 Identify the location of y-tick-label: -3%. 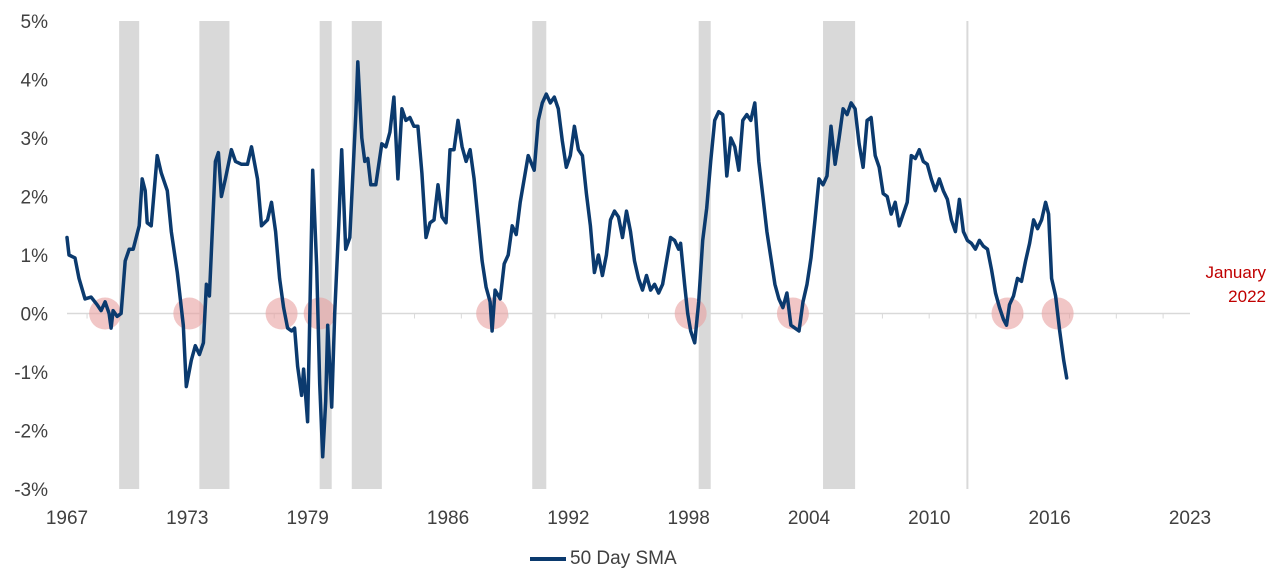
(31, 490).